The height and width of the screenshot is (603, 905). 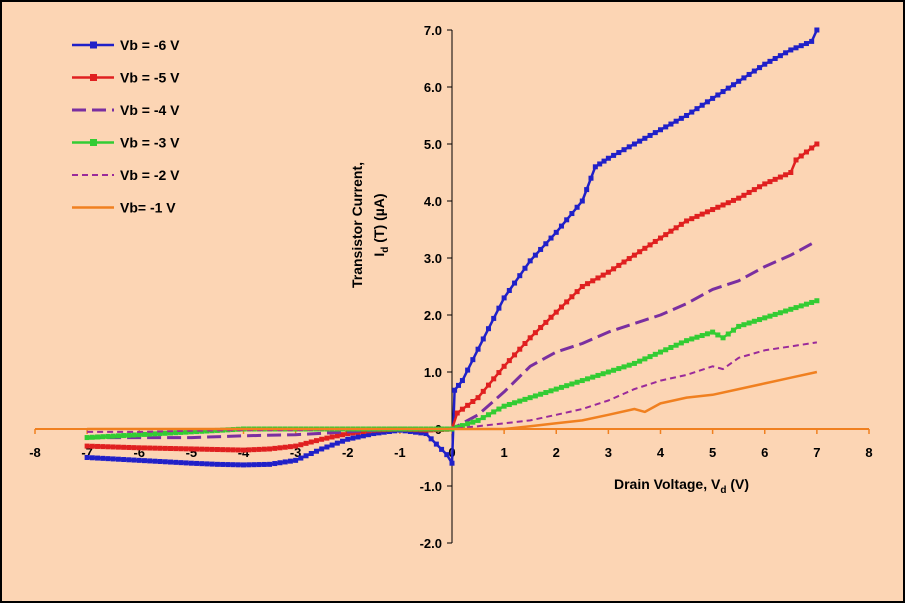 I want to click on y-axis-label: Transistor Current, Id (T) (µA), so click(x=370, y=225).